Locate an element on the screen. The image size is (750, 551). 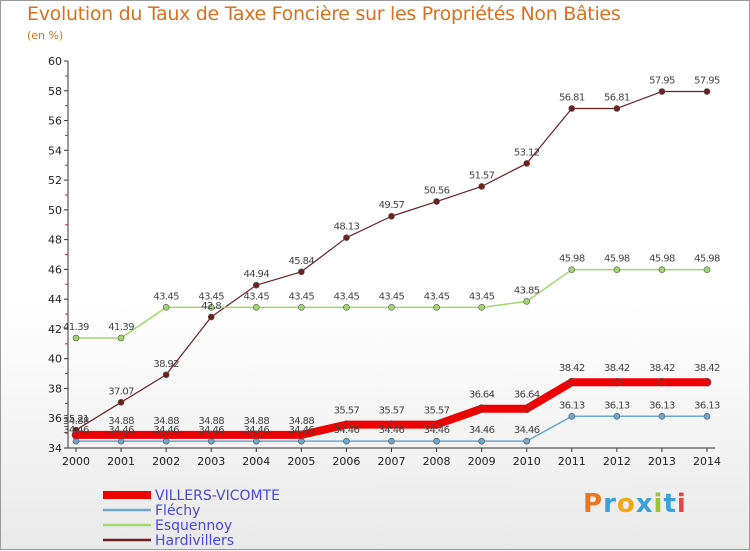
logo-letter: r is located at coordinates (610, 504).